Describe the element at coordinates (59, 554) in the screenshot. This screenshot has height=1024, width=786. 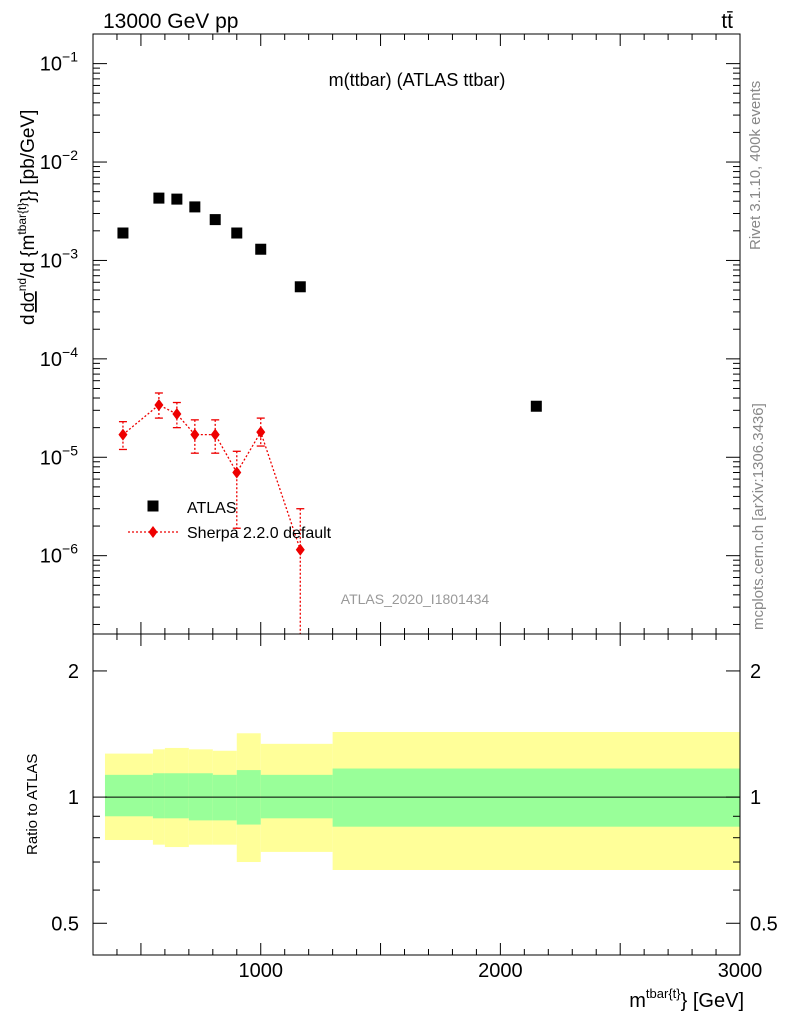
I see `main-y-tick-label: 10⁻⁶` at that location.